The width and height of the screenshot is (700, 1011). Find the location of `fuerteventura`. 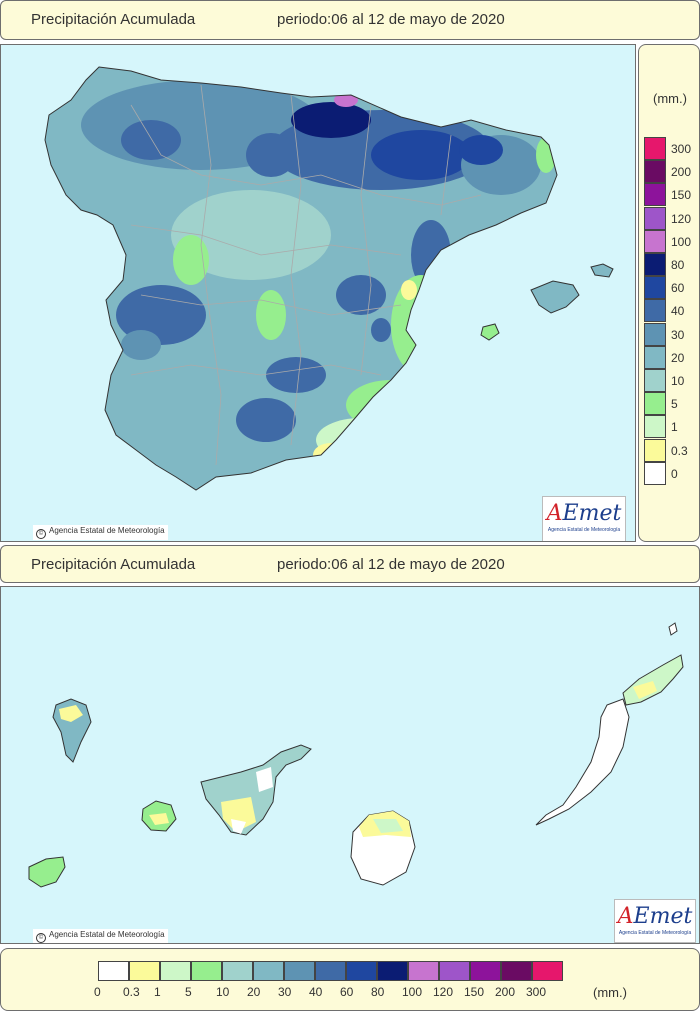

fuerteventura is located at coordinates (582, 762).